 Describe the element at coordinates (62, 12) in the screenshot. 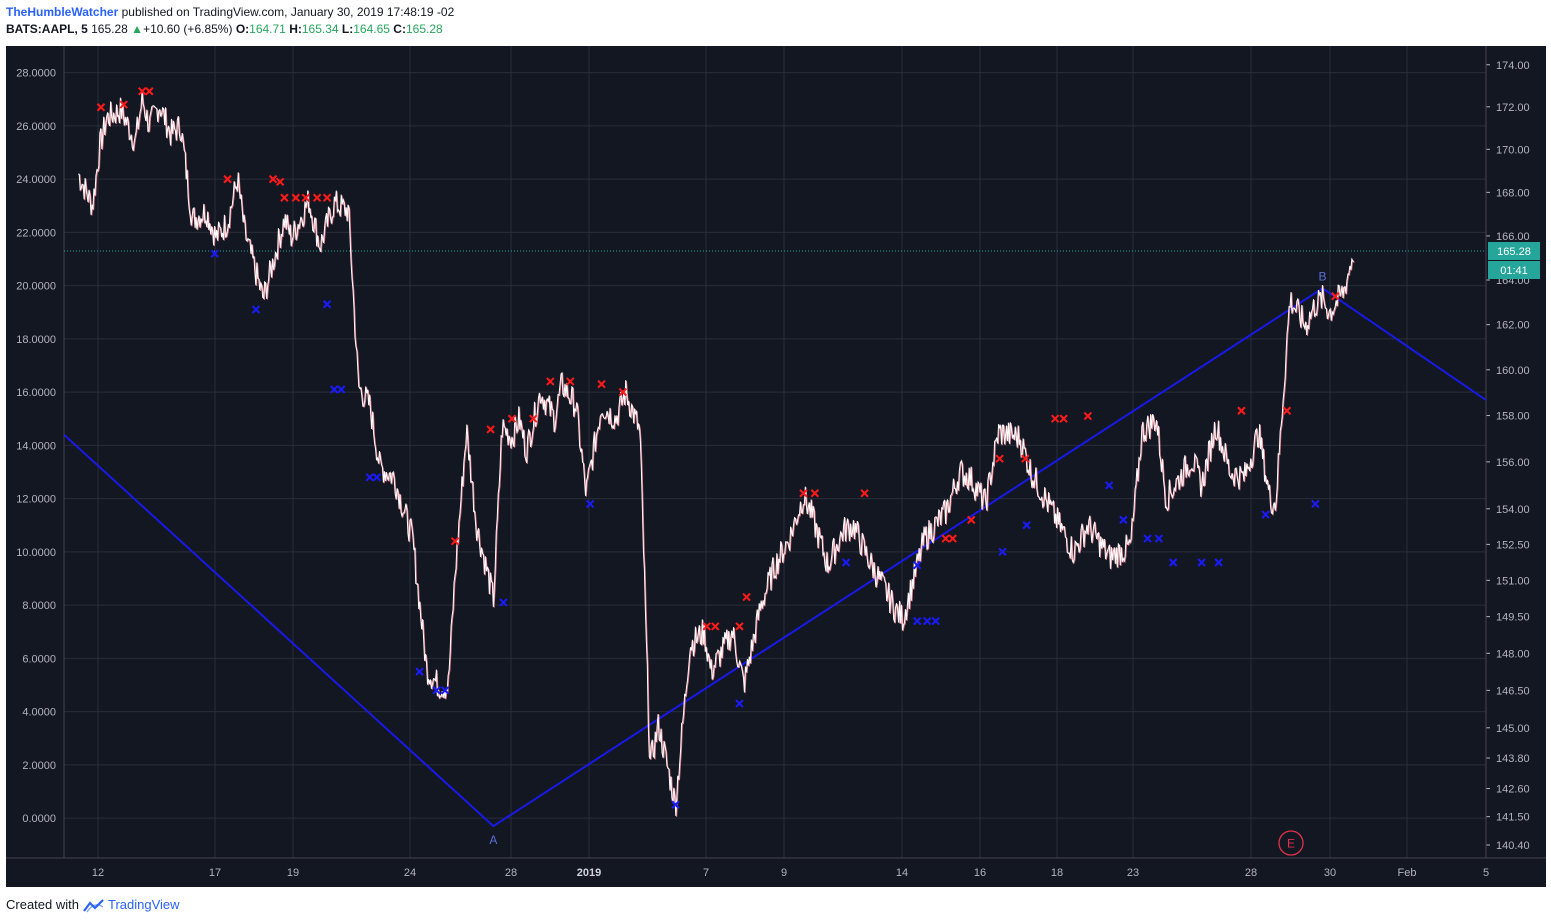

I see `author-link: TheHumbleWatcher` at that location.